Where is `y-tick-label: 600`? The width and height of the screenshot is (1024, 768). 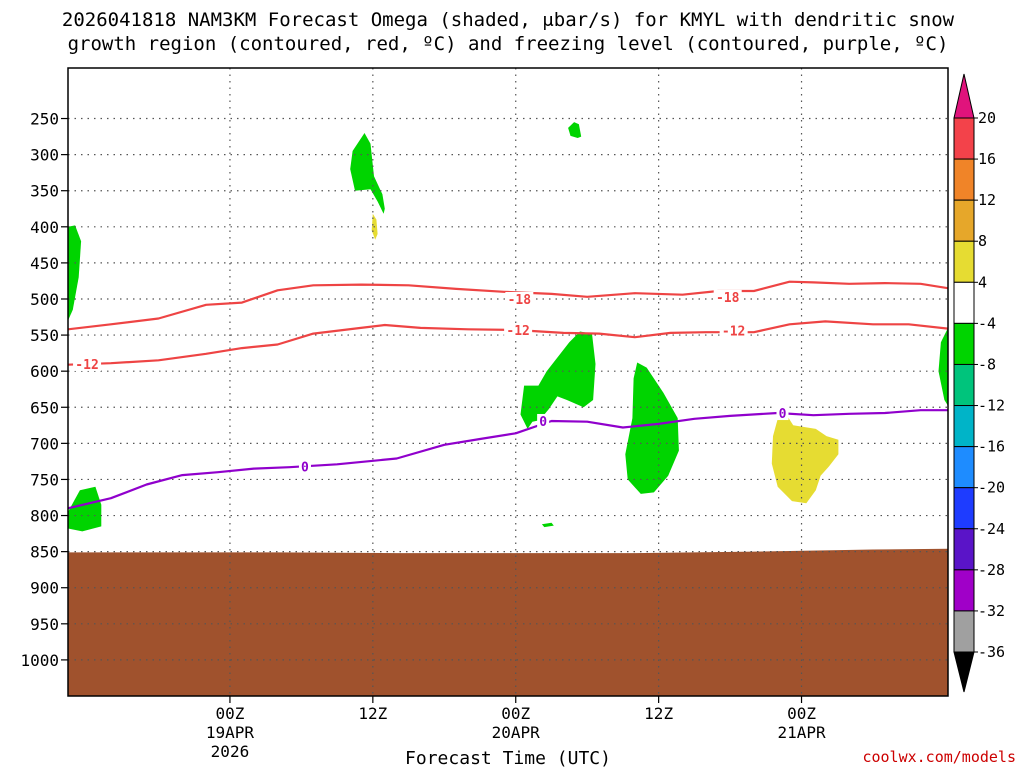
y-tick-label: 600 is located at coordinates (44, 371).